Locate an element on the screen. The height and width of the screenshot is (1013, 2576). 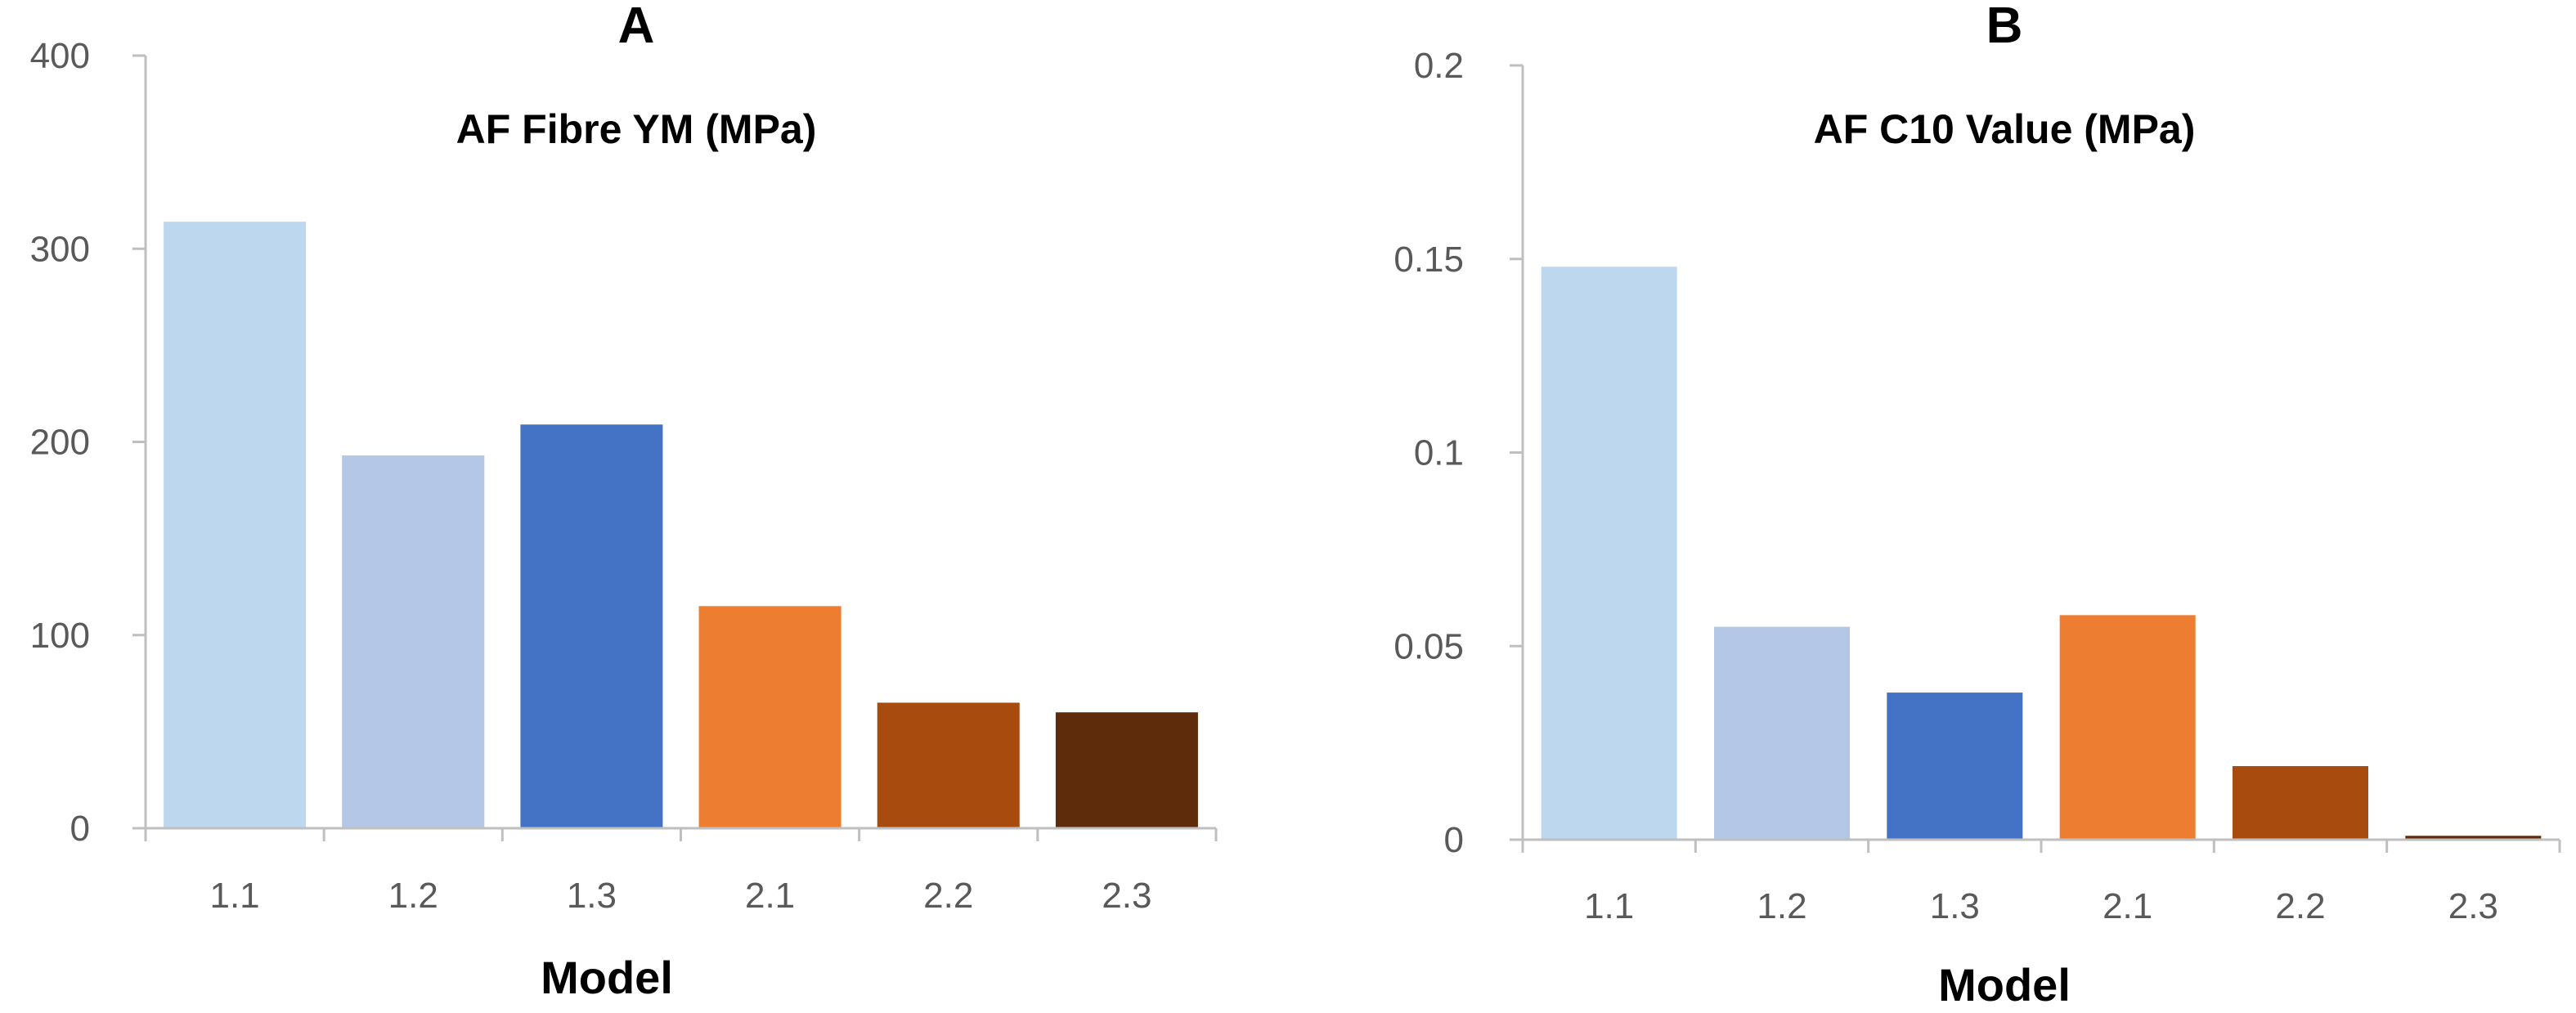
y-tick-label-b: 0.2 is located at coordinates (1439, 66).